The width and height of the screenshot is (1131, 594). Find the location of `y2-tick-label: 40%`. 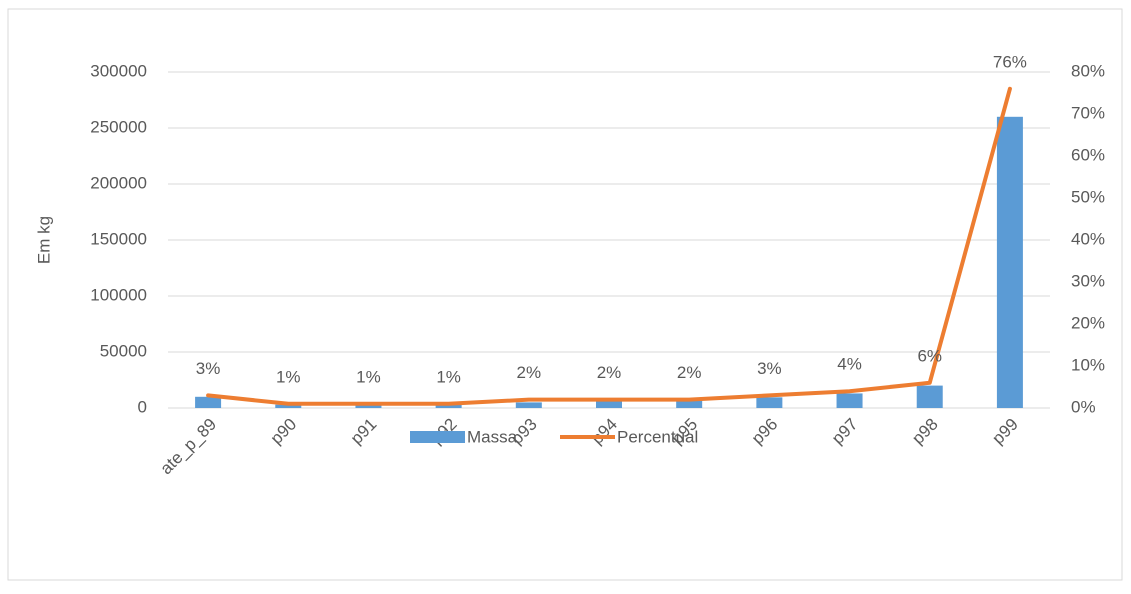

y2-tick-label: 40% is located at coordinates (1088, 238).